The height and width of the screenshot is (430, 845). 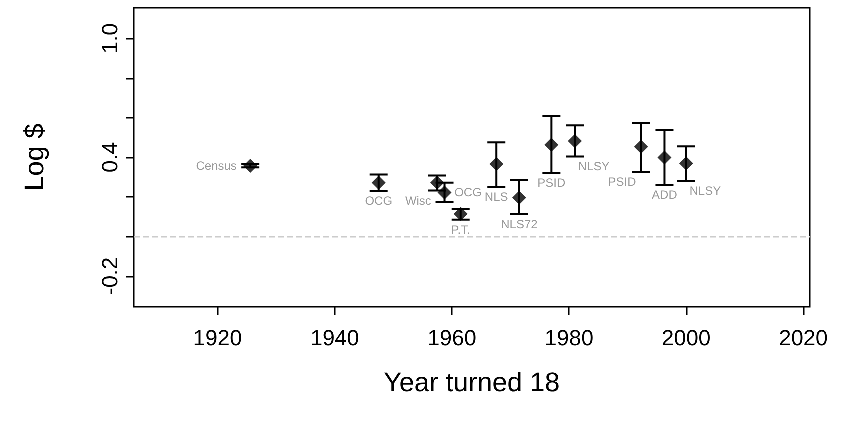 What do you see at coordinates (569, 338) in the screenshot?
I see `x-tick-label: 1980` at bounding box center [569, 338].